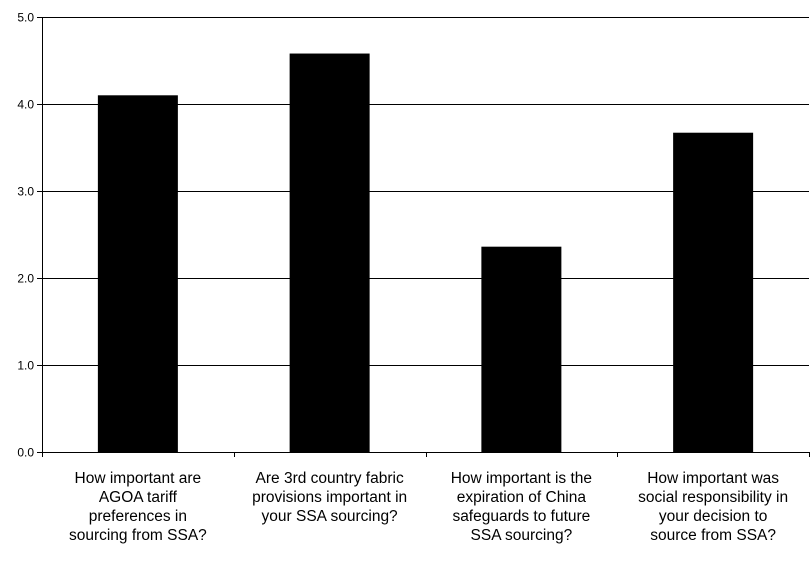 This screenshot has width=810, height=563. I want to click on y-tick-label: 4.0, so click(25, 105).